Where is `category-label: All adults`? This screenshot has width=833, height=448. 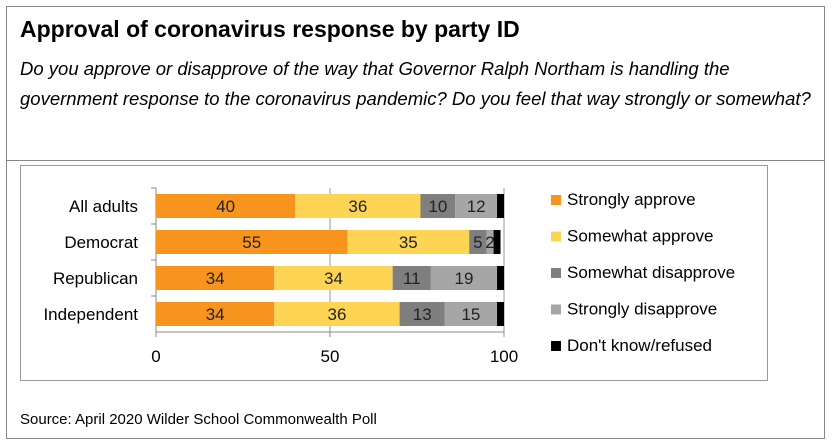
category-label: All adults is located at coordinates (103, 206).